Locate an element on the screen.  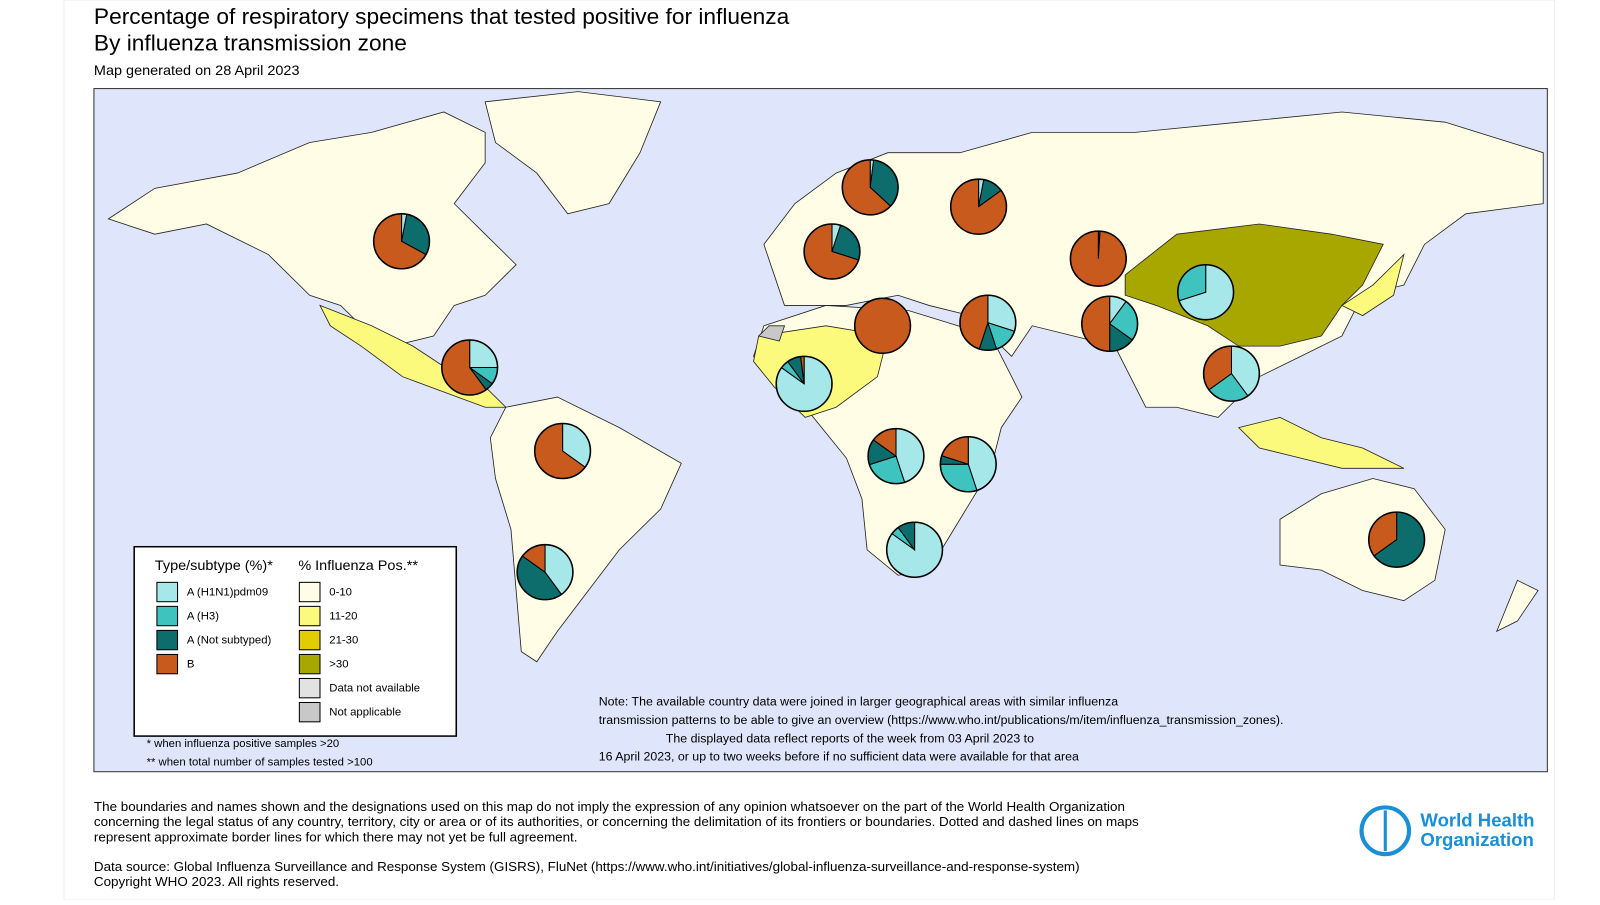
logo-text: Organization is located at coordinates (1476, 839).